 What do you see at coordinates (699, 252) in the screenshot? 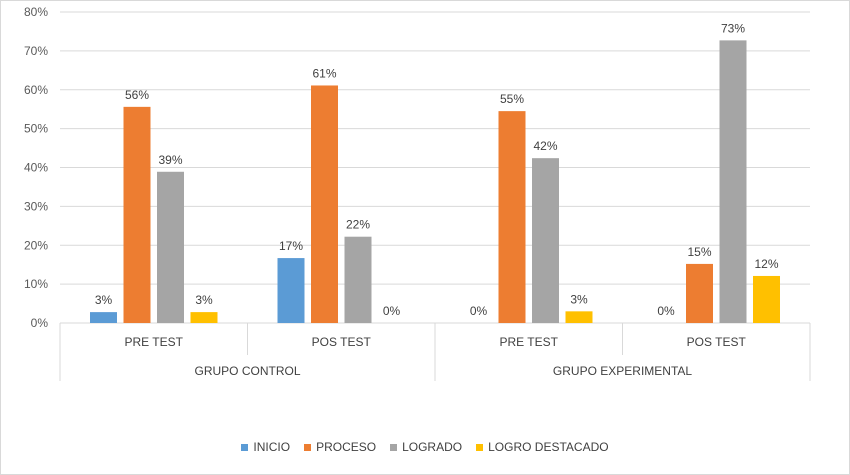
I see `data-label: 15%` at bounding box center [699, 252].